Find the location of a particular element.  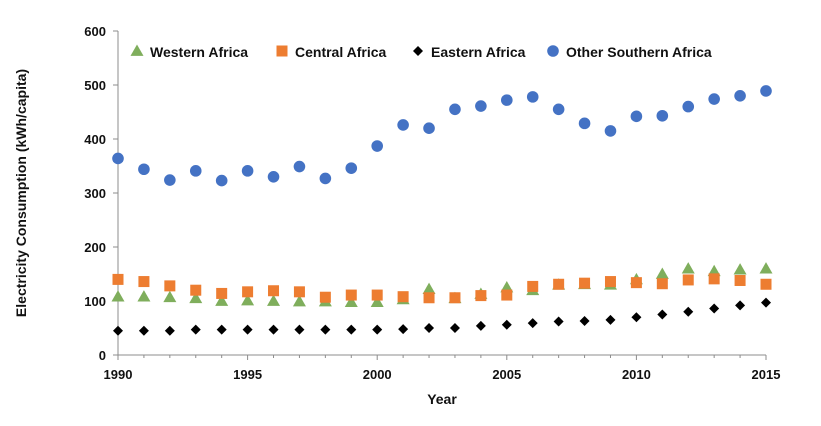

x-tick-labels: 1990 1995 2000 2005 2010 2015 is located at coordinates (442, 374).